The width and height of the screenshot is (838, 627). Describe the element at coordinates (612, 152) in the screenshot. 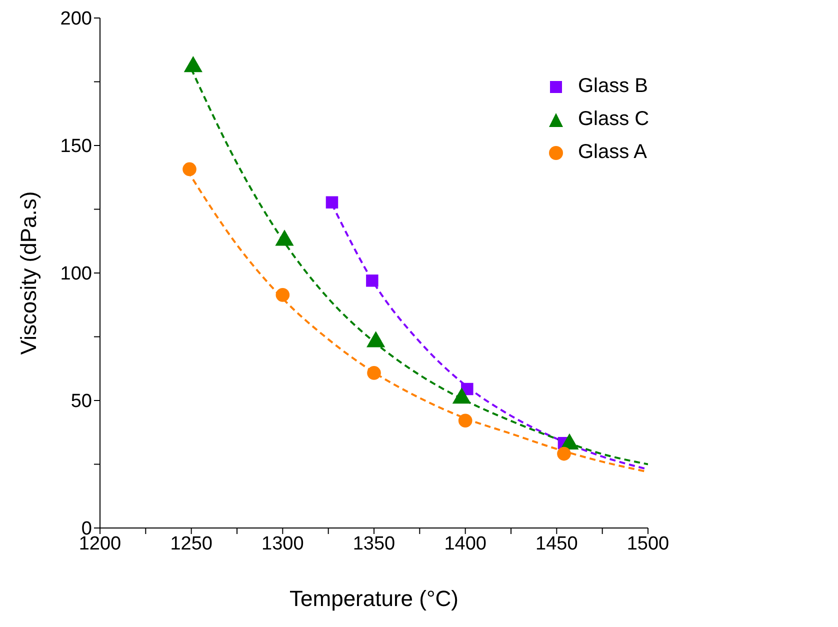

I see `legend-label: Glass A` at that location.